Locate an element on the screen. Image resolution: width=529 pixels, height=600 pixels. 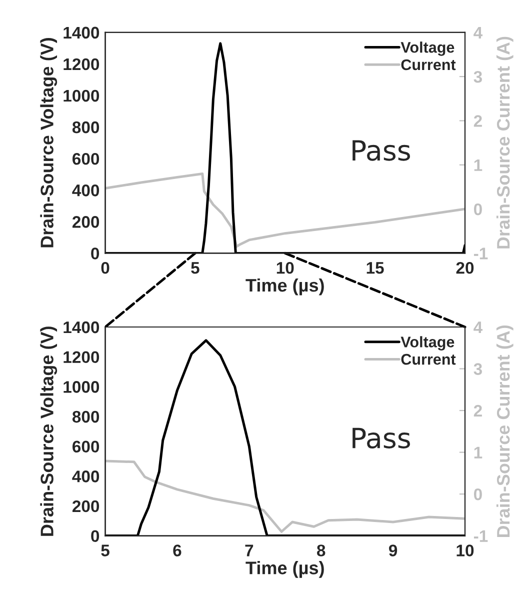
x-tick-label: 6 is located at coordinates (177, 550).